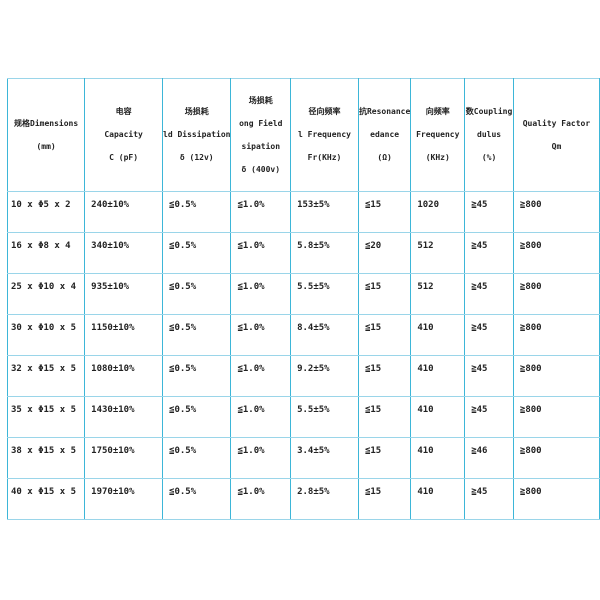 This screenshot has width=600, height=600. I want to click on header-line: Frequency, so click(438, 134).